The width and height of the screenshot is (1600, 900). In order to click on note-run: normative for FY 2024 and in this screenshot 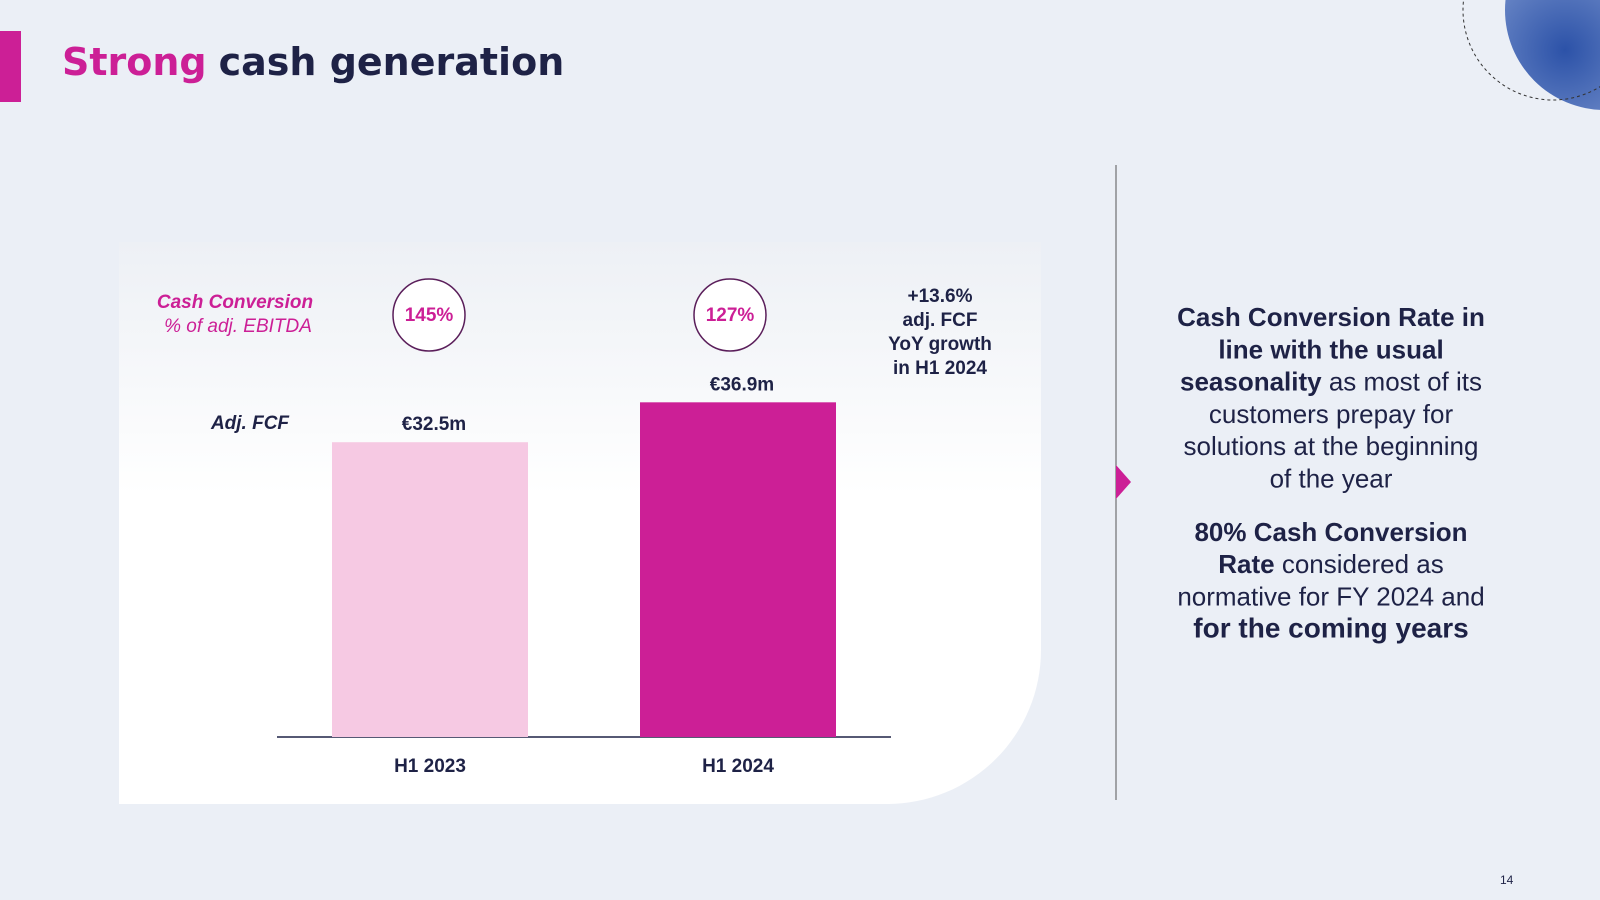, I will do `click(1330, 596)`.